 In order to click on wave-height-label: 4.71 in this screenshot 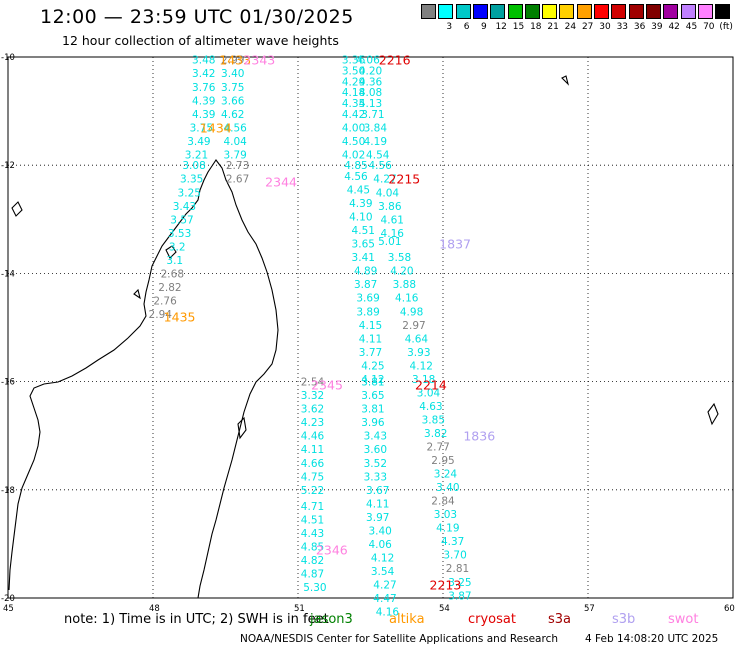, I will do `click(312, 507)`.